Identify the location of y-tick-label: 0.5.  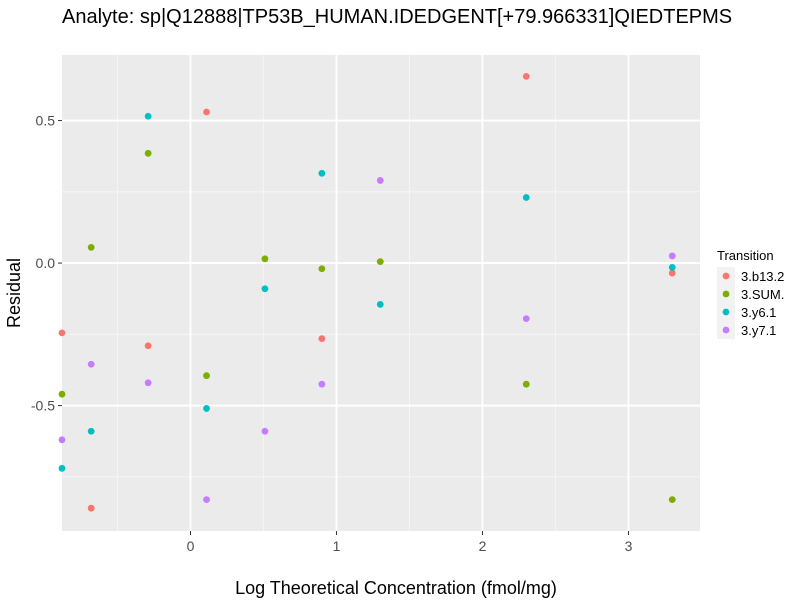
(46, 121).